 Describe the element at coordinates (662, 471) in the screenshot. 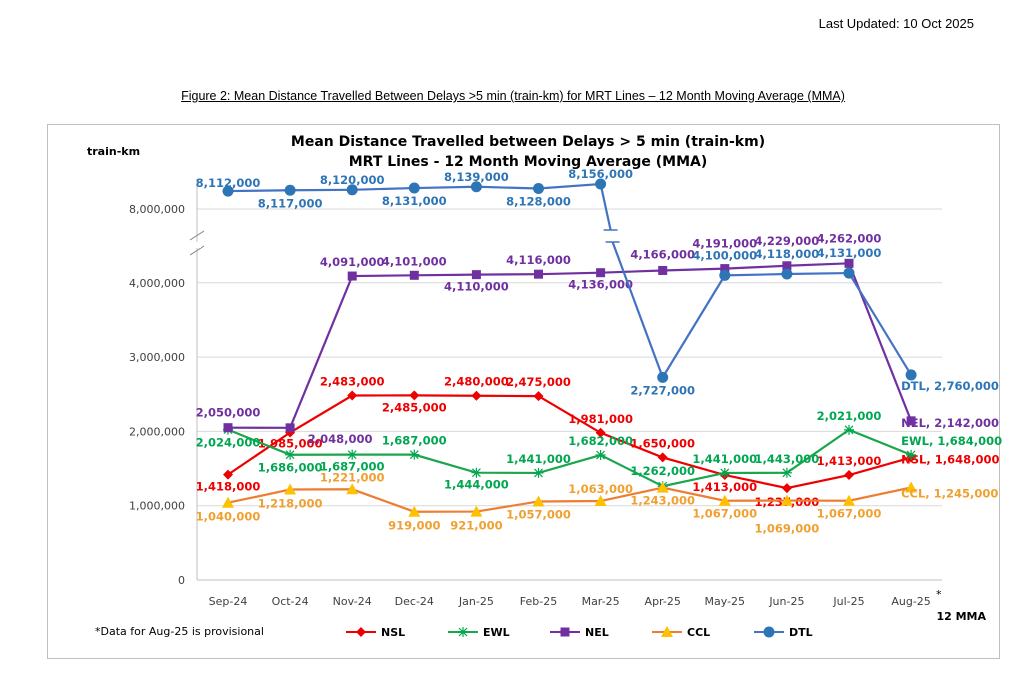

I see `data-label-ewl: 1,262,000` at that location.